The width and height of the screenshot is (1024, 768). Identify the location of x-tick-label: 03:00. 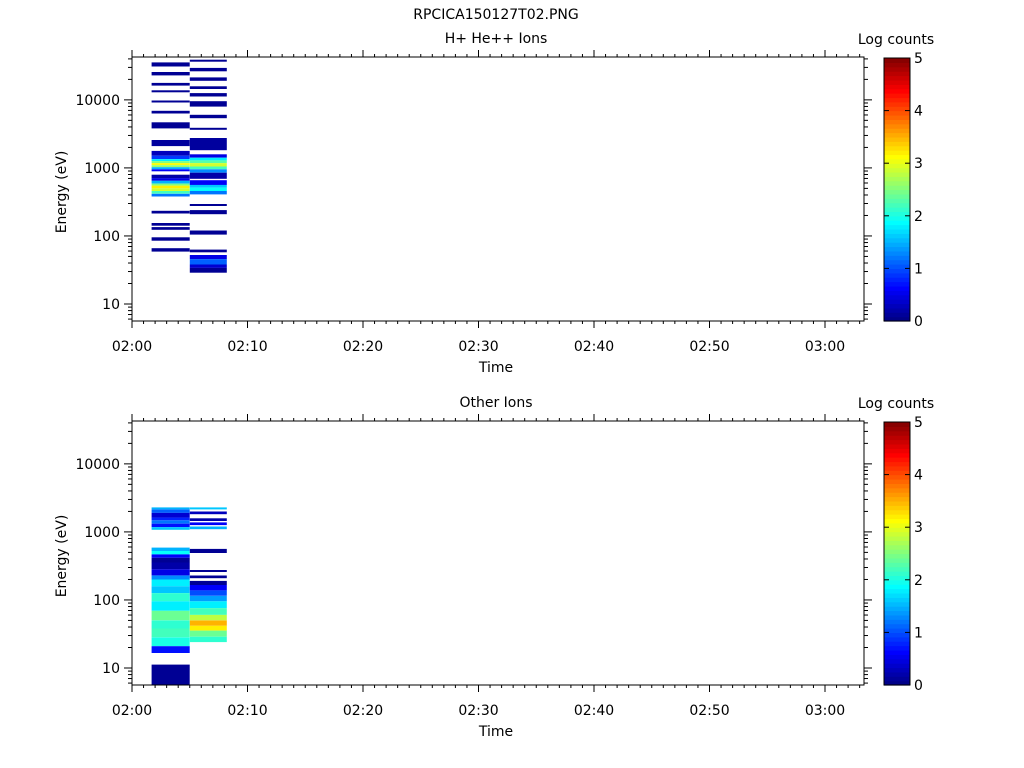
(825, 347).